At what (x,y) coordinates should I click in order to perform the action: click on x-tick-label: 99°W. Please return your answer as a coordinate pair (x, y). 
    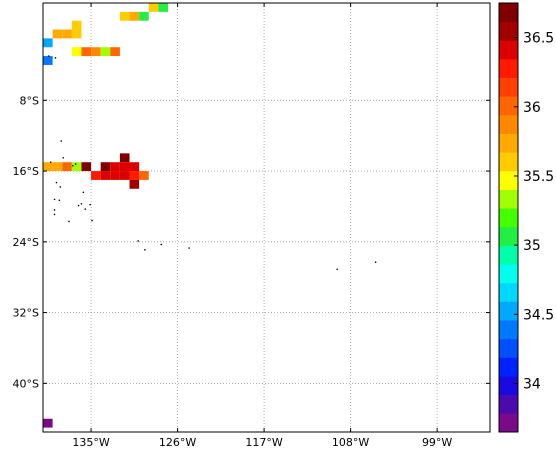
    Looking at the image, I should click on (437, 442).